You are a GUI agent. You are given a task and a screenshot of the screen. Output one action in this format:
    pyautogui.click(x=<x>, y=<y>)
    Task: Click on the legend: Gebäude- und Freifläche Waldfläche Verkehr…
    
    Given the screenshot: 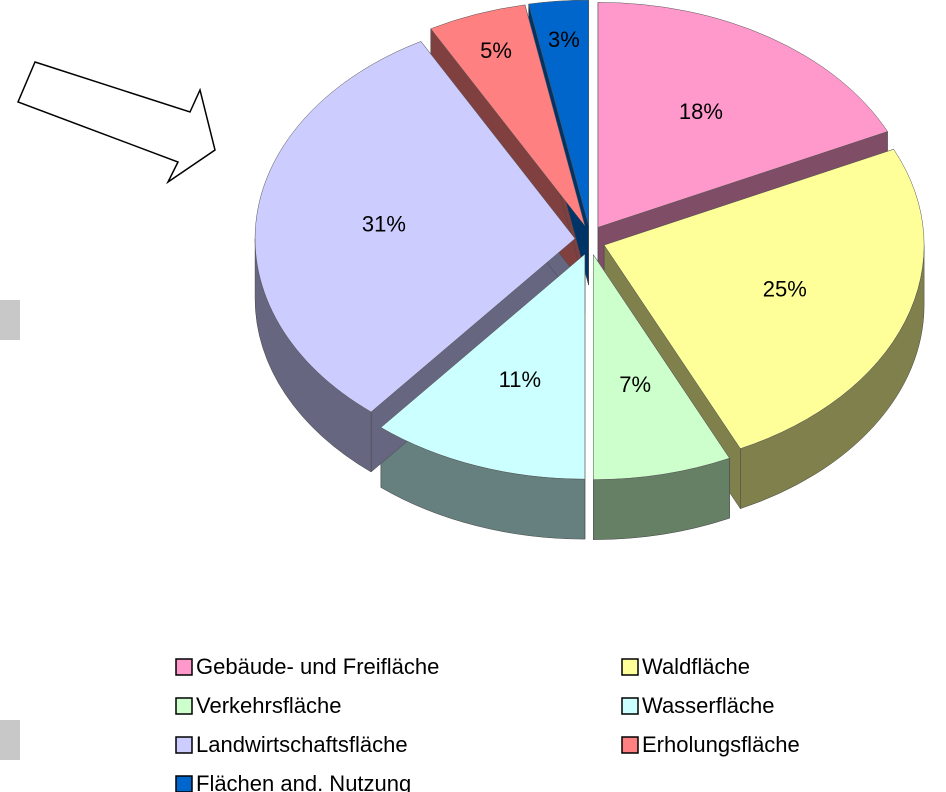 What is the action you would take?
    pyautogui.click(x=487, y=723)
    